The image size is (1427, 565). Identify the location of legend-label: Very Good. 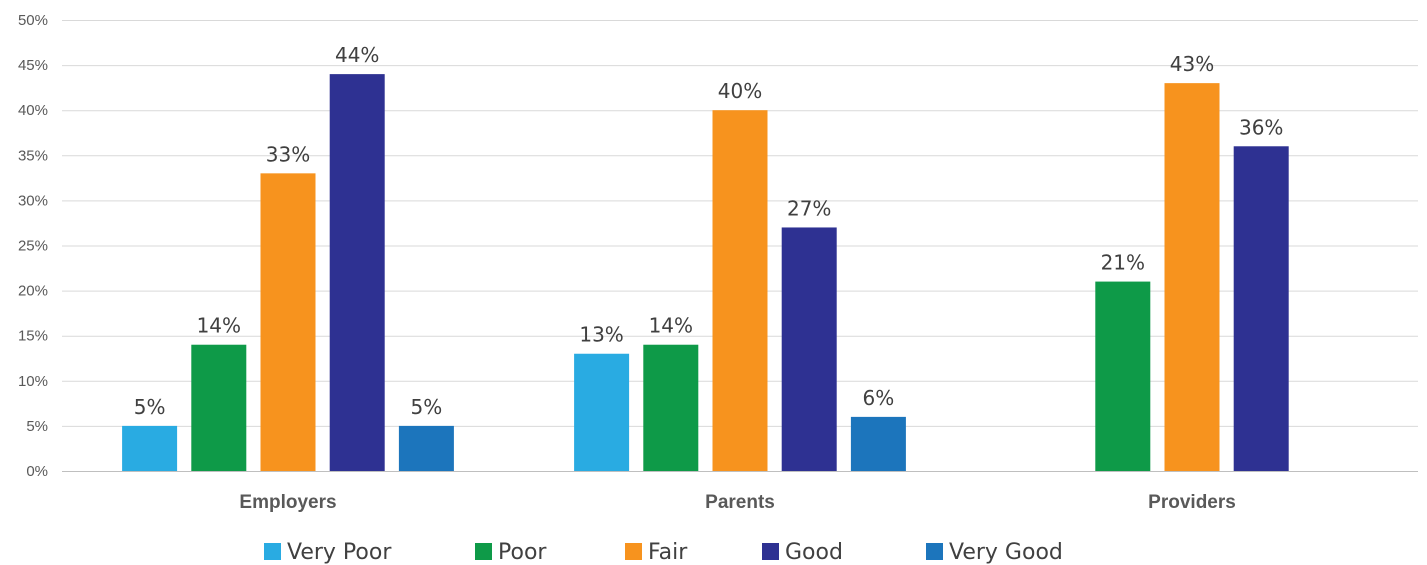
(1006, 552).